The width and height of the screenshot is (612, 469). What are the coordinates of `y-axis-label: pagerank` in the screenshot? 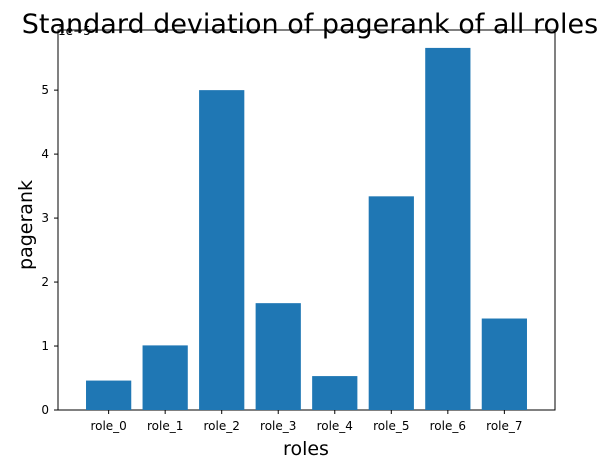 It's located at (26, 225).